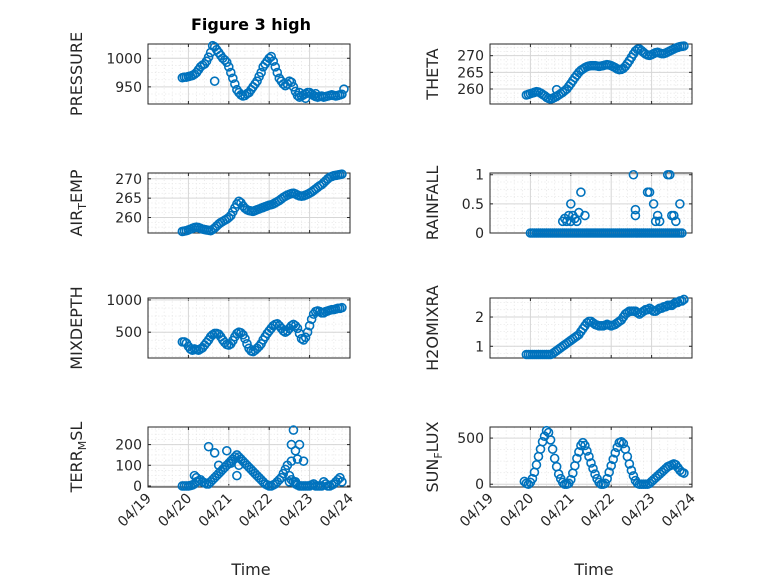 The image size is (778, 583). Describe the element at coordinates (604, 457) in the screenshot. I see `series-sun-f-lux` at that location.